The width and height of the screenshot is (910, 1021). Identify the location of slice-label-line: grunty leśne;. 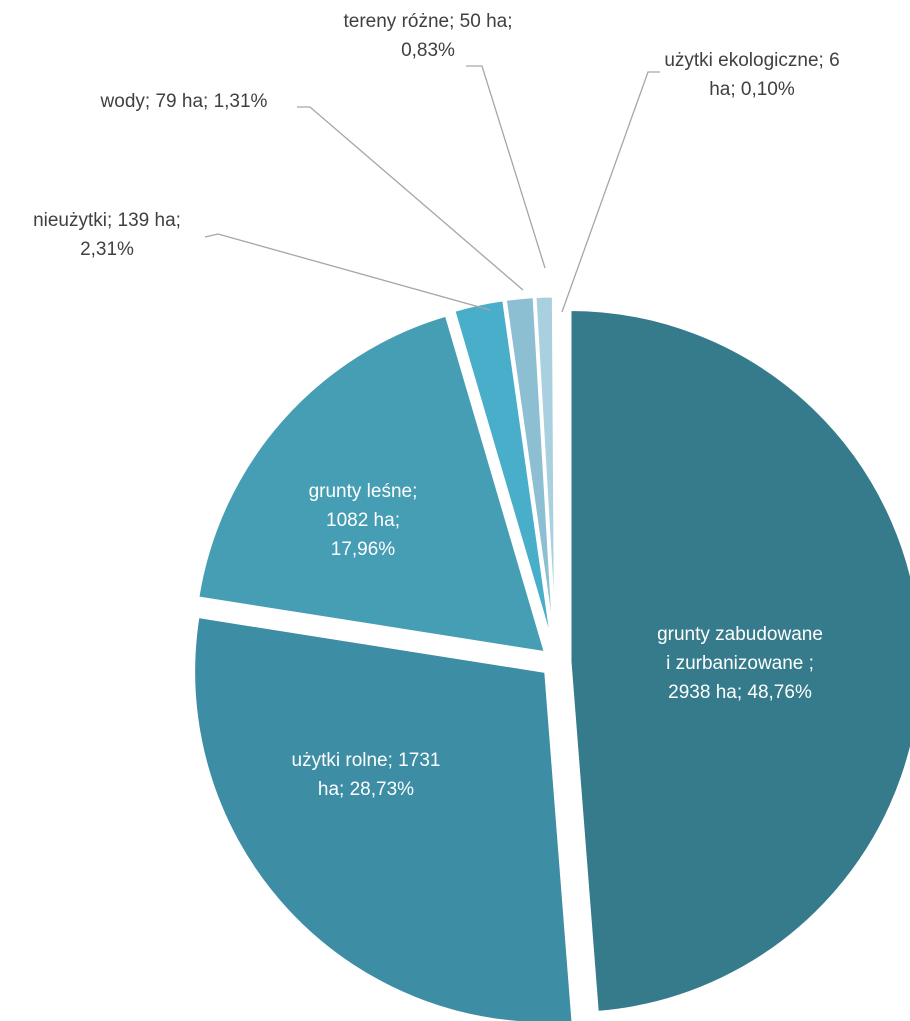
(363, 491).